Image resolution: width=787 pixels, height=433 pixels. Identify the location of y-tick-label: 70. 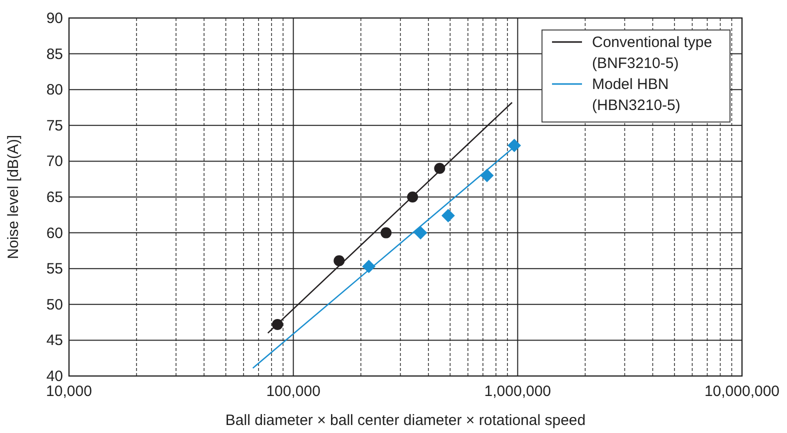
(54, 161).